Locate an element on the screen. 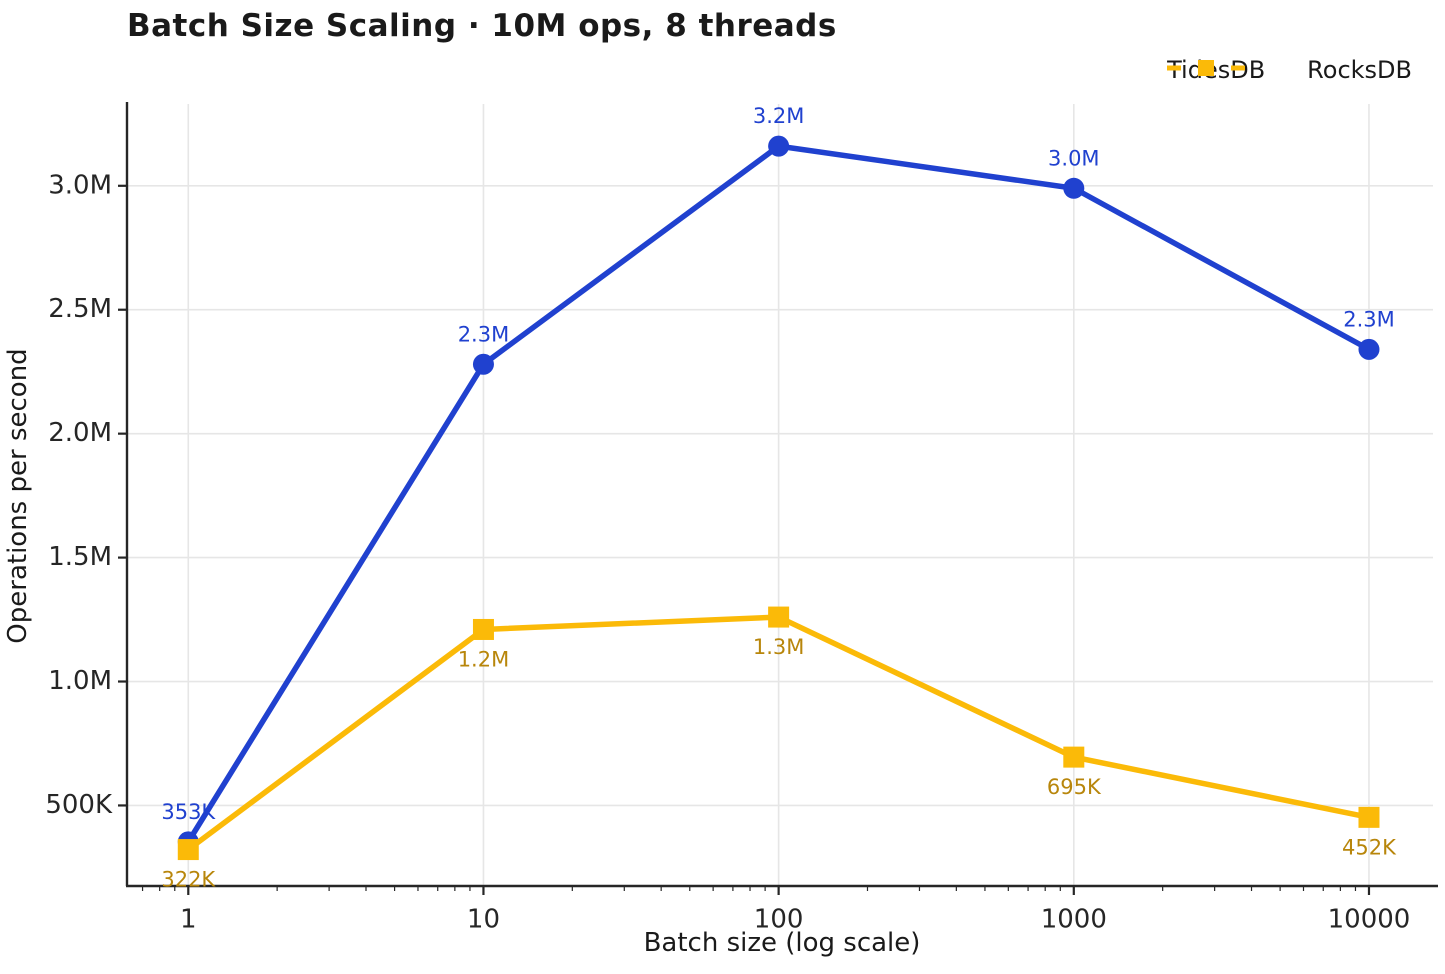  rocksdb-line-square-swatch is located at coordinates (1206, 68).